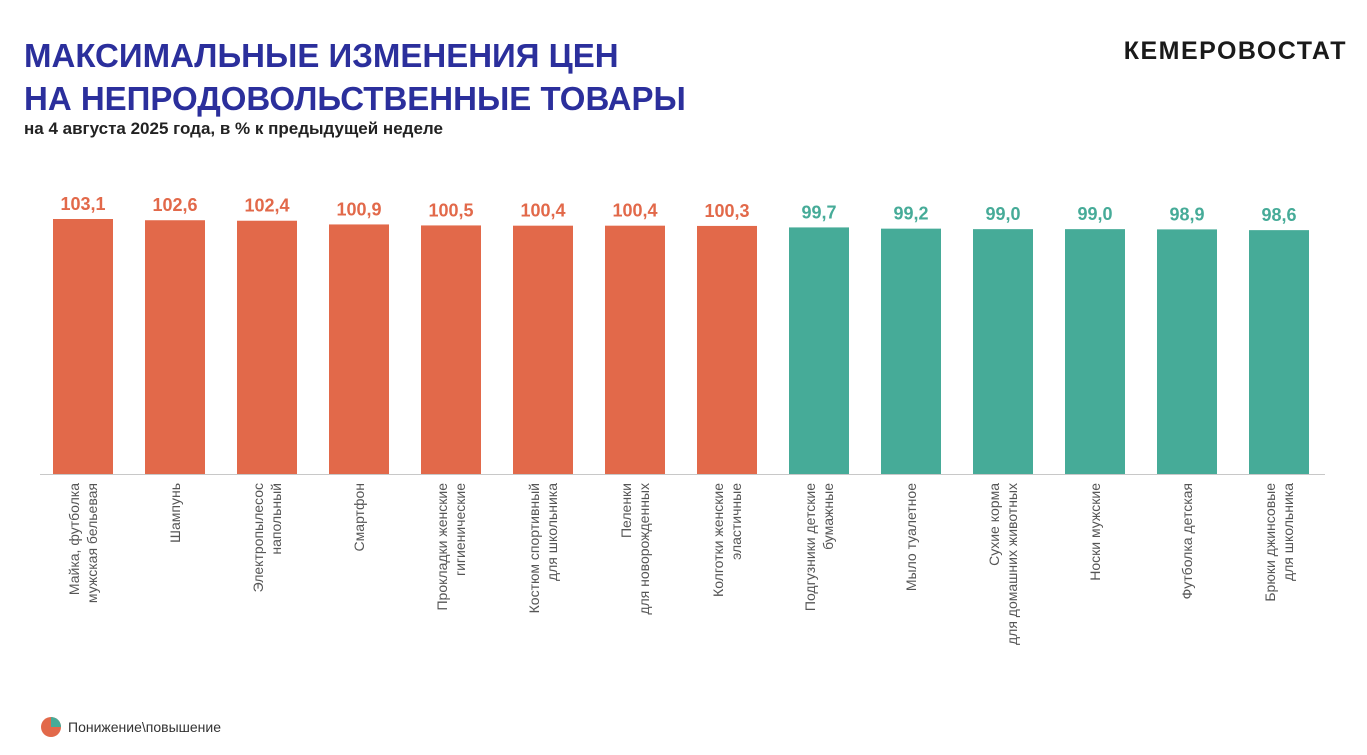 This screenshot has height=755, width=1367. I want to click on data-label: 102,4, so click(266, 206).